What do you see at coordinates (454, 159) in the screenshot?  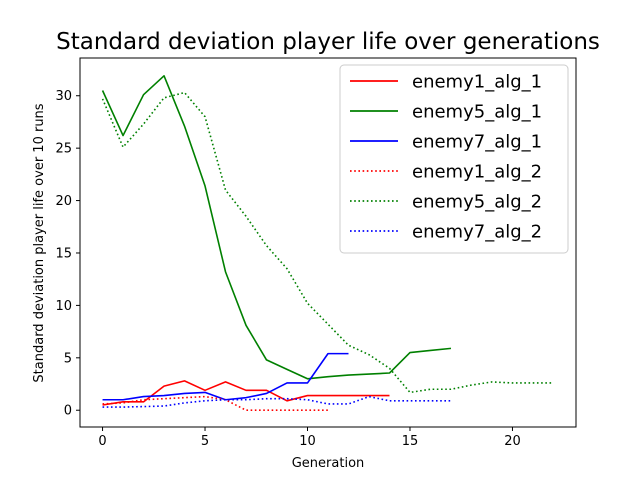 I see `legend-box` at bounding box center [454, 159].